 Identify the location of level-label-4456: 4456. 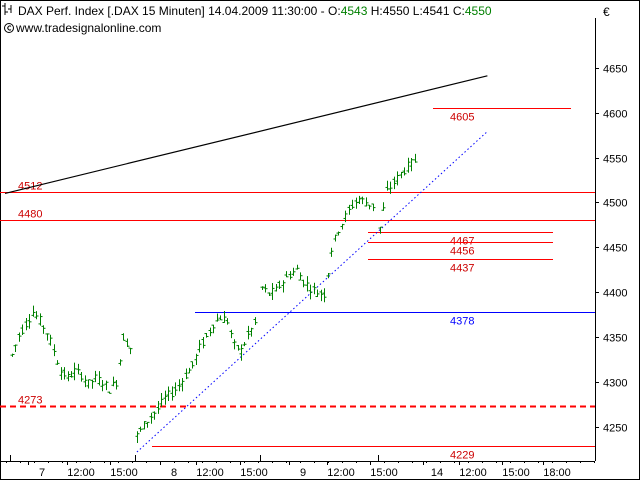
(462, 252).